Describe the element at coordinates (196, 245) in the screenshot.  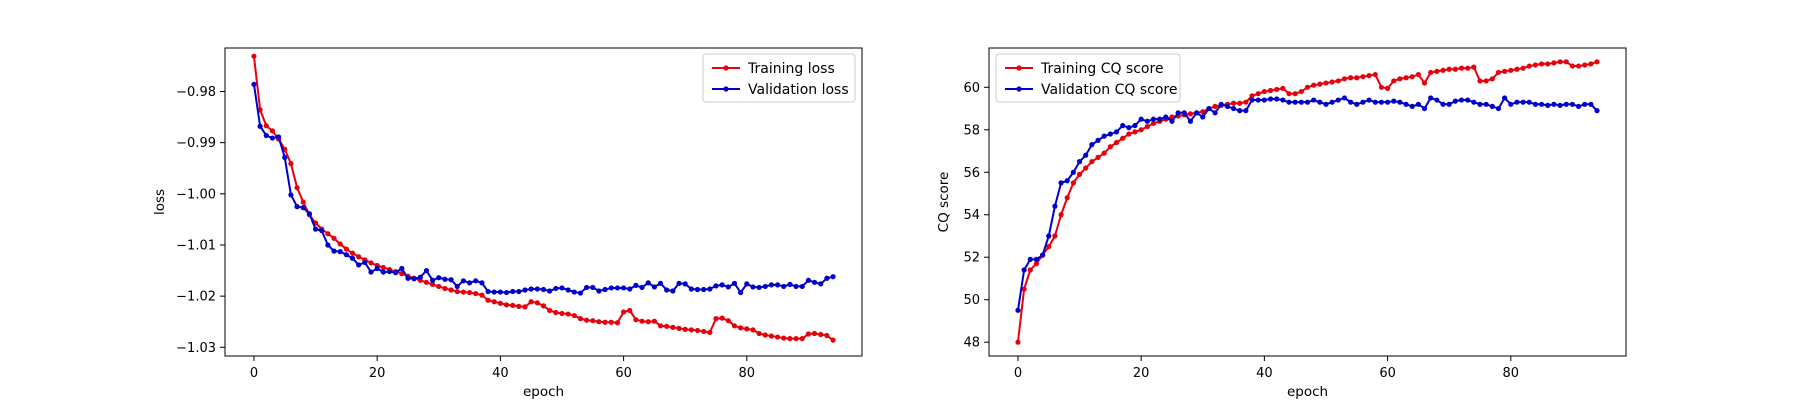
I see `loss-y-tick-label: −1.01` at that location.